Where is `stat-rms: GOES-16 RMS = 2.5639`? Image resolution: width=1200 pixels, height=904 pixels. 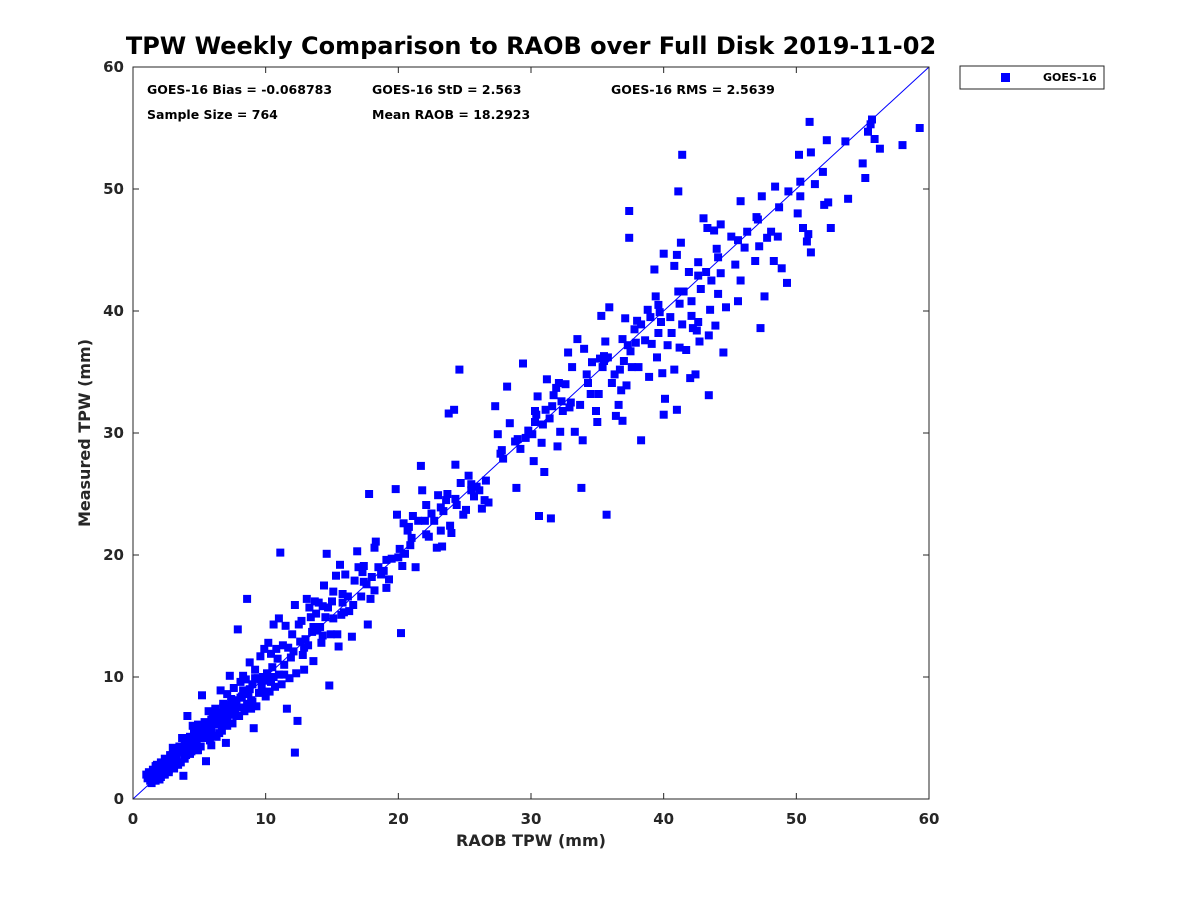
stat-rms: GOES-16 RMS = 2.5639 is located at coordinates (693, 89).